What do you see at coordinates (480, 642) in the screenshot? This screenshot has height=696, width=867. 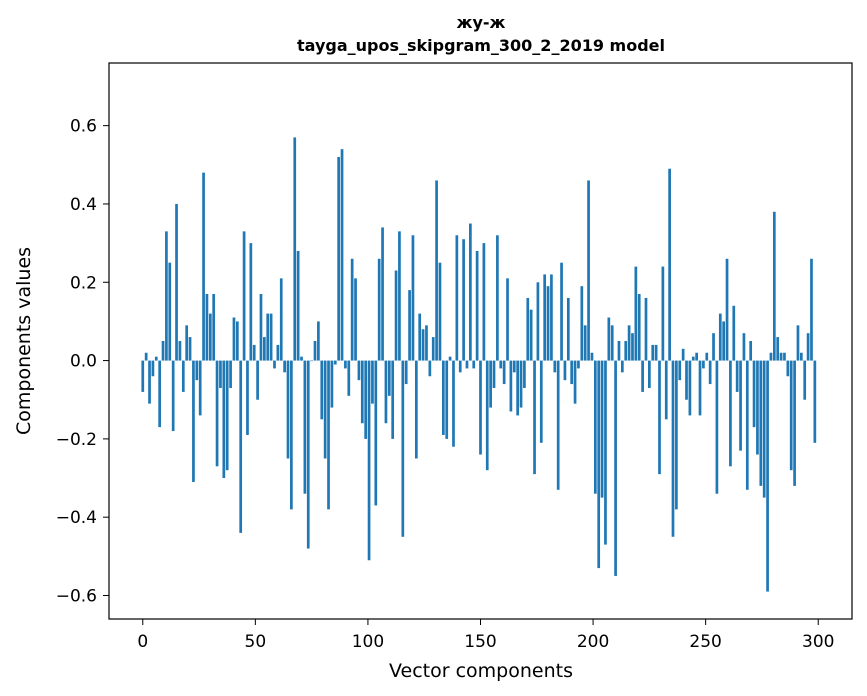 I see `x-tick-label: 150` at bounding box center [480, 642].